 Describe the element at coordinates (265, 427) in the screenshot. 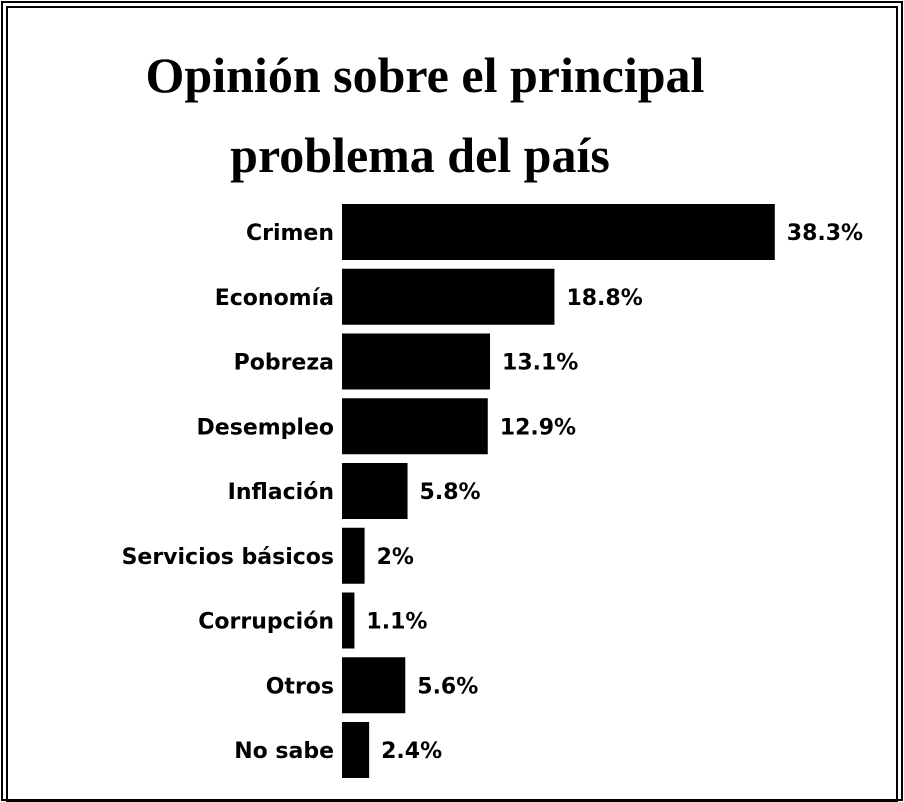

I see `category-label: Desempleo` at that location.